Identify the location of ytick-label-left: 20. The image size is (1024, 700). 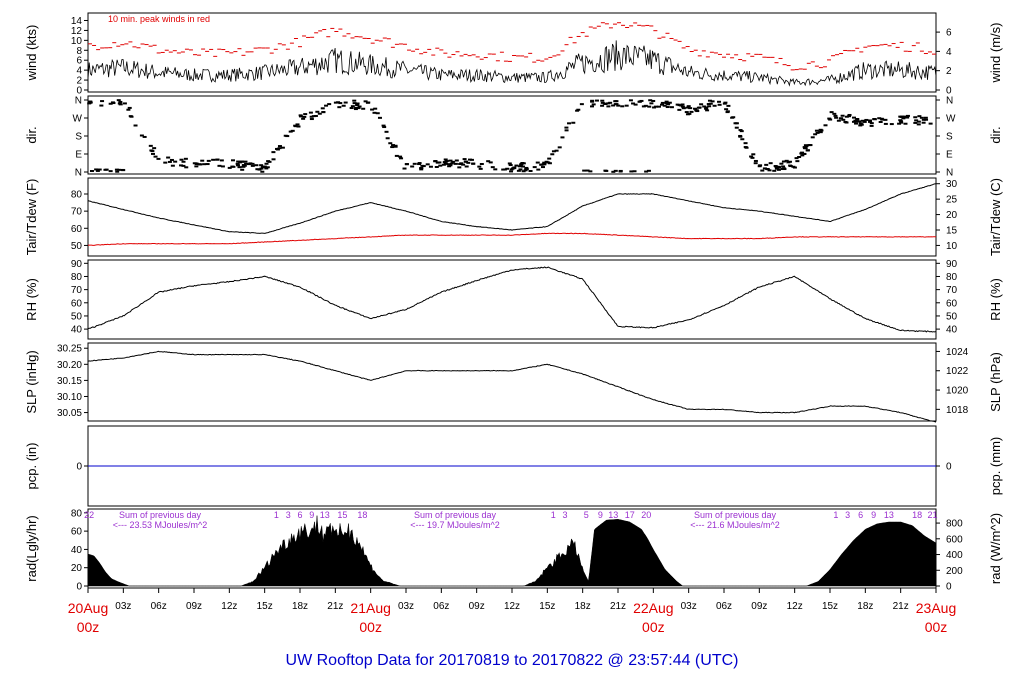
(77, 568).